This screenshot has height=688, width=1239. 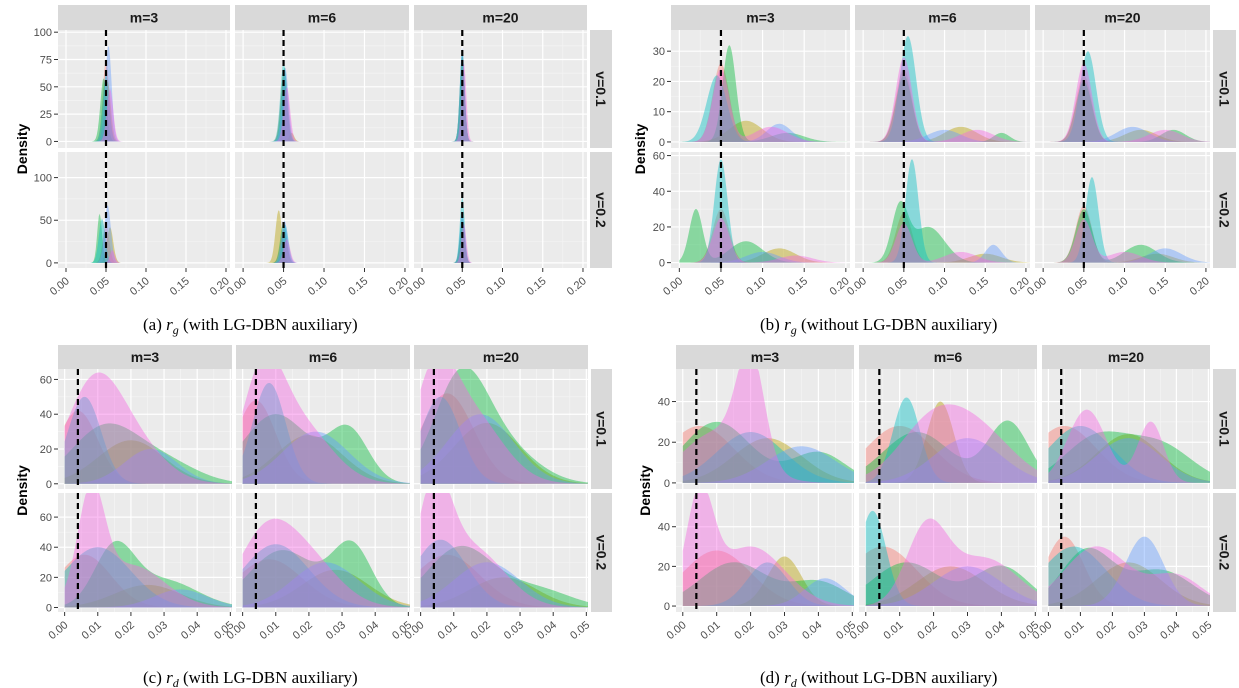 What do you see at coordinates (659, 113) in the screenshot?
I see `y-tick-label: 10` at bounding box center [659, 113].